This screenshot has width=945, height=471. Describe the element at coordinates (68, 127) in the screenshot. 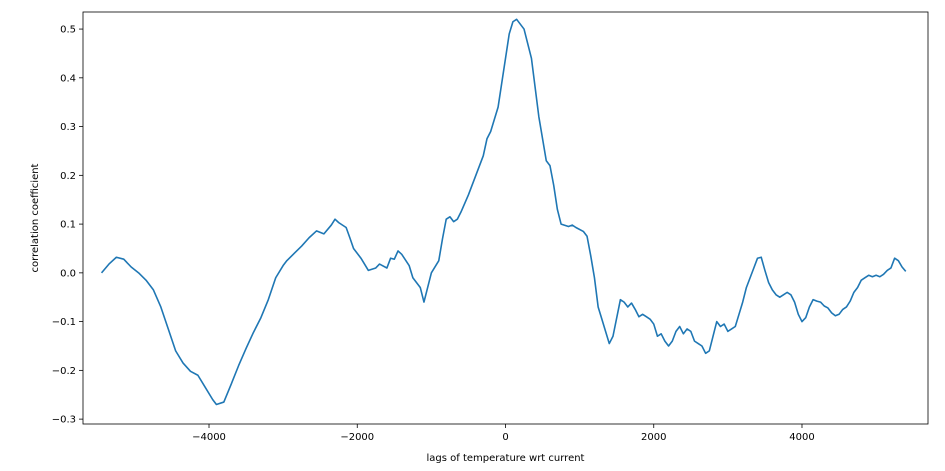

I see `y-tick-label: 0.3` at that location.